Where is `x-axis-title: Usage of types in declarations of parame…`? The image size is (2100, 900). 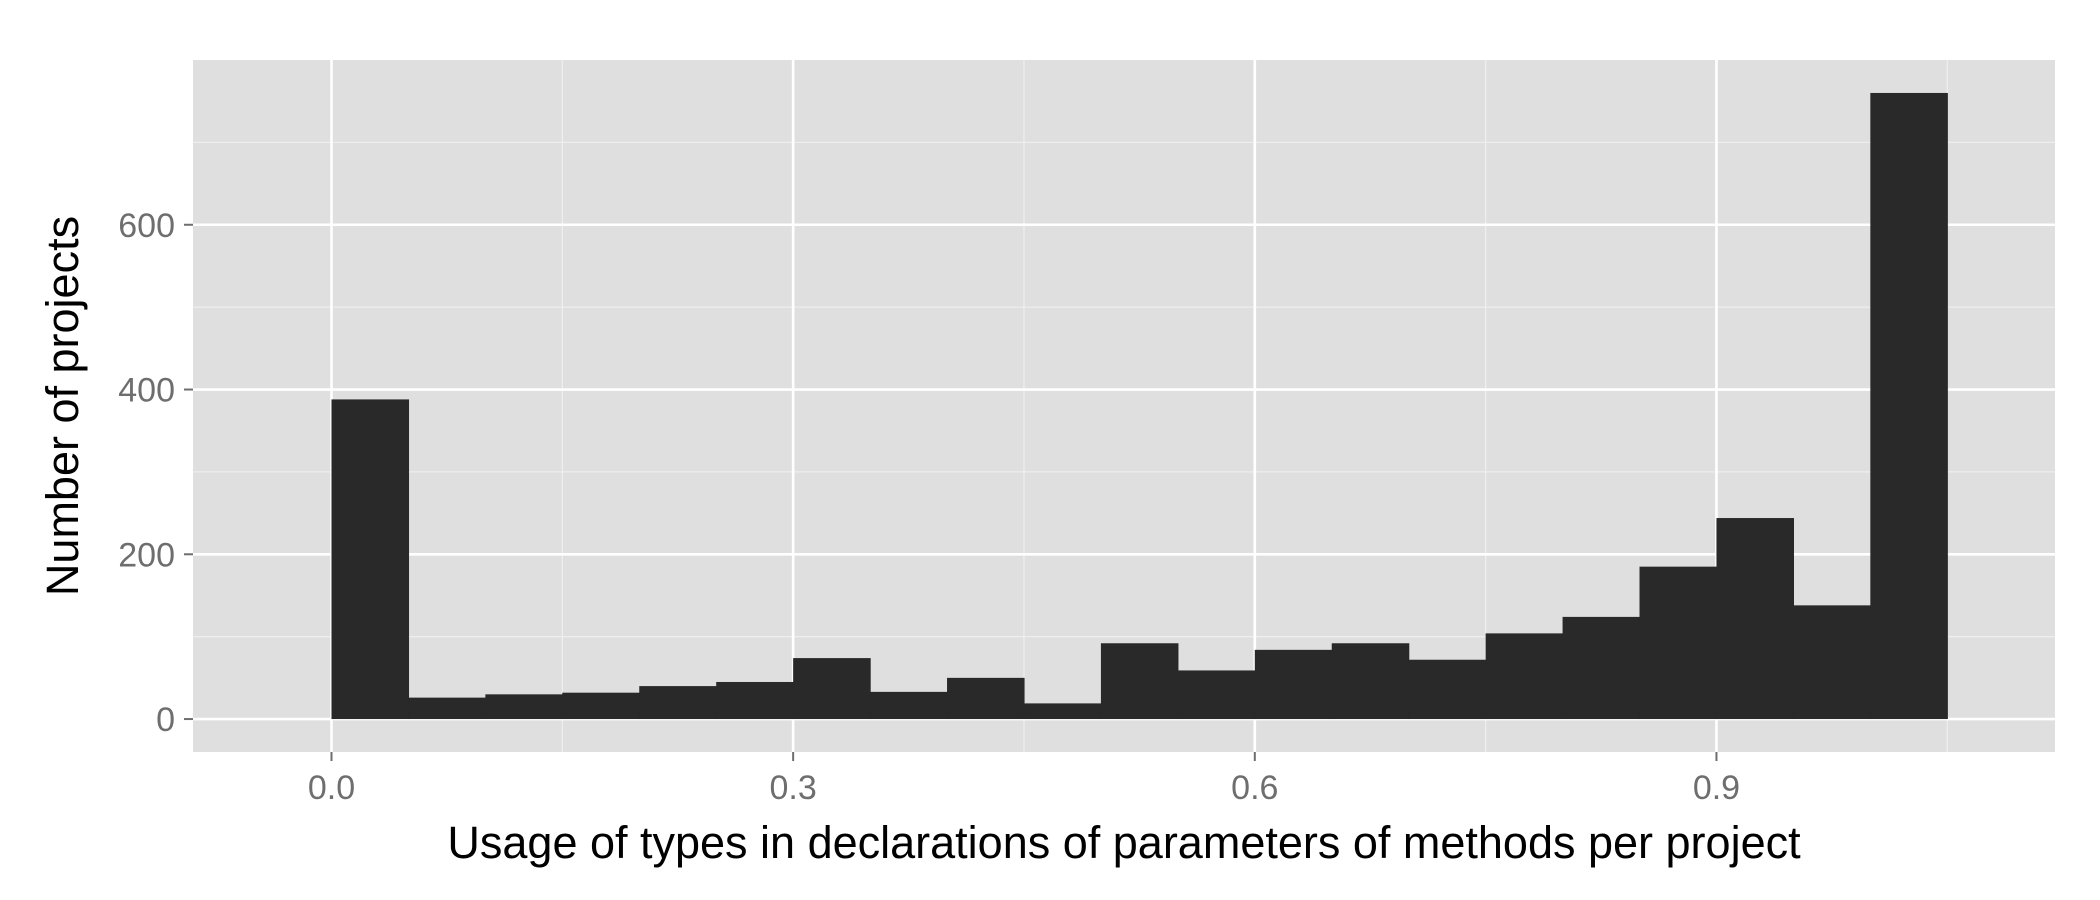
x-axis-title: Usage of types in declarations of parame… is located at coordinates (1124, 842).